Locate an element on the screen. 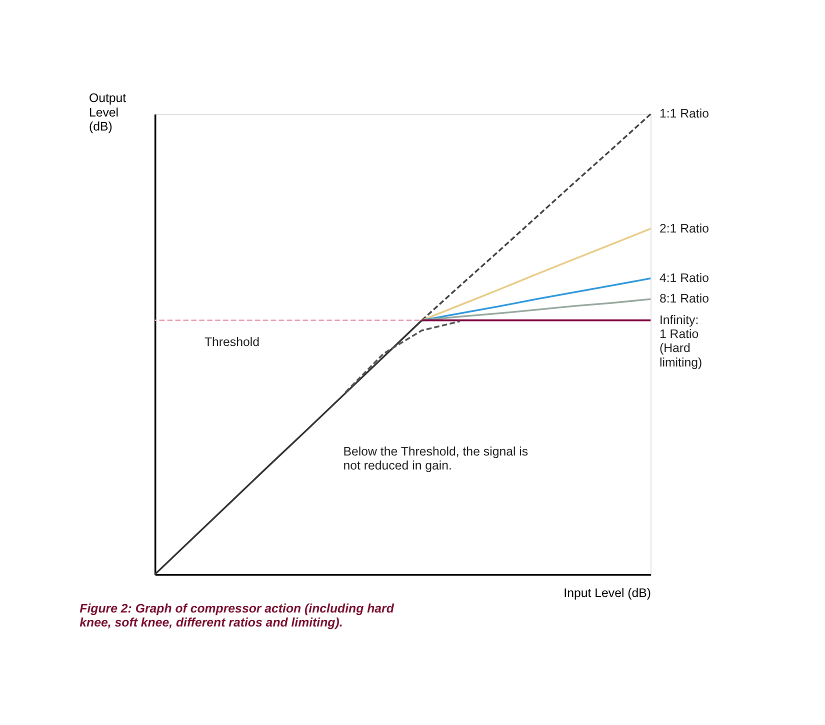 Image resolution: width=825 pixels, height=725 pixels. series-label: 8:1 Ratio is located at coordinates (684, 299).